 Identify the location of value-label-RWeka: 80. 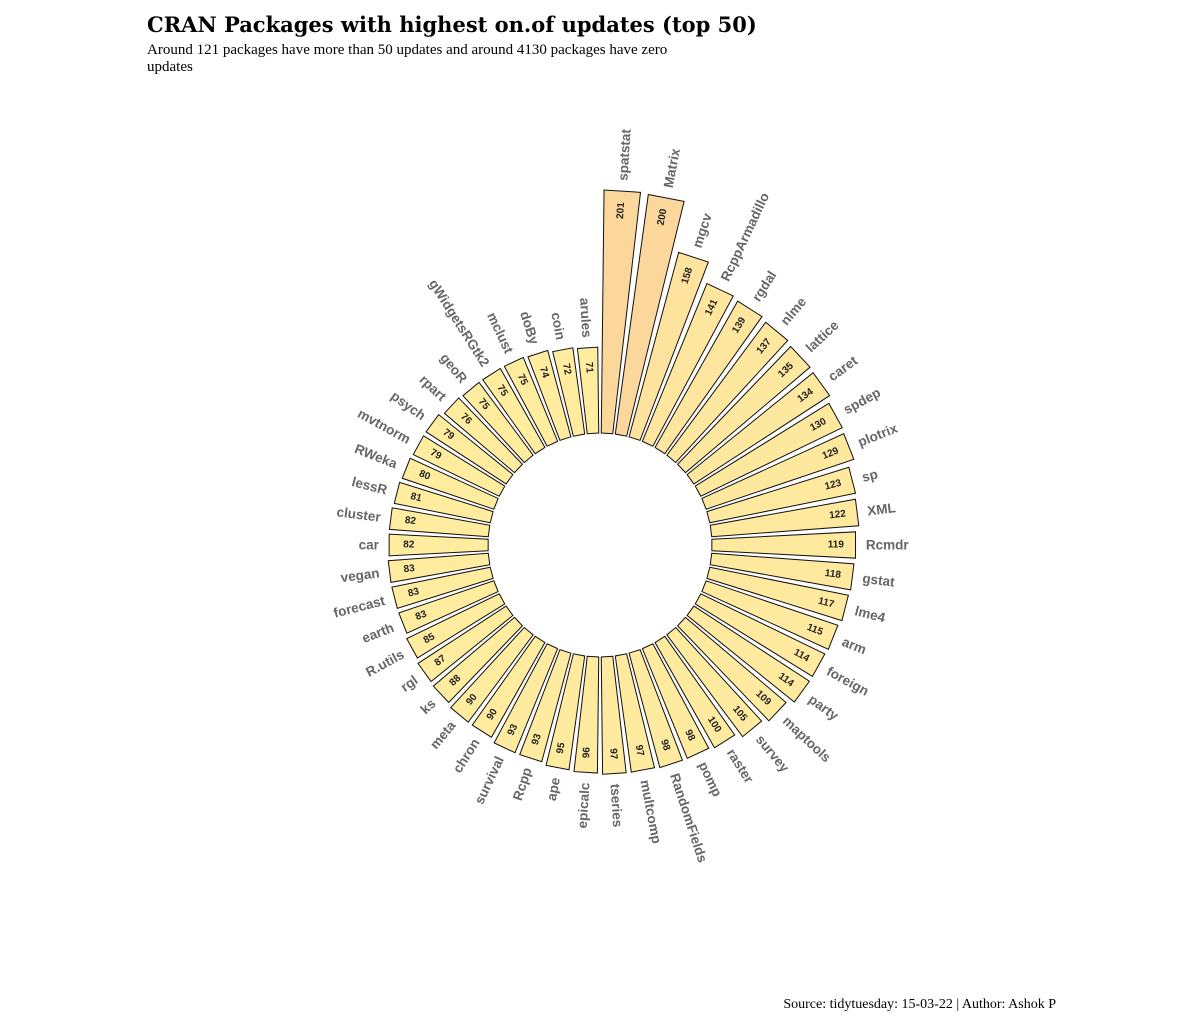
(424, 475).